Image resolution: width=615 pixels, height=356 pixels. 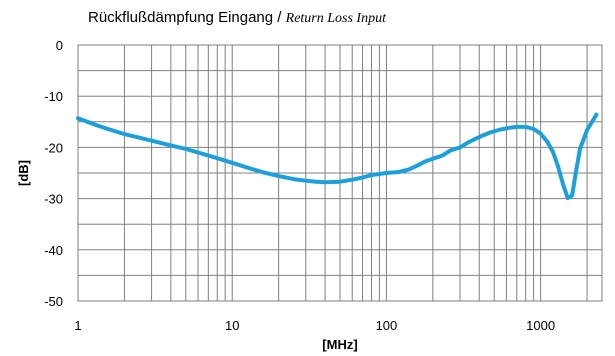 What do you see at coordinates (314, 325) in the screenshot?
I see `x-axis-ticks: 1 10 100 1000` at bounding box center [314, 325].